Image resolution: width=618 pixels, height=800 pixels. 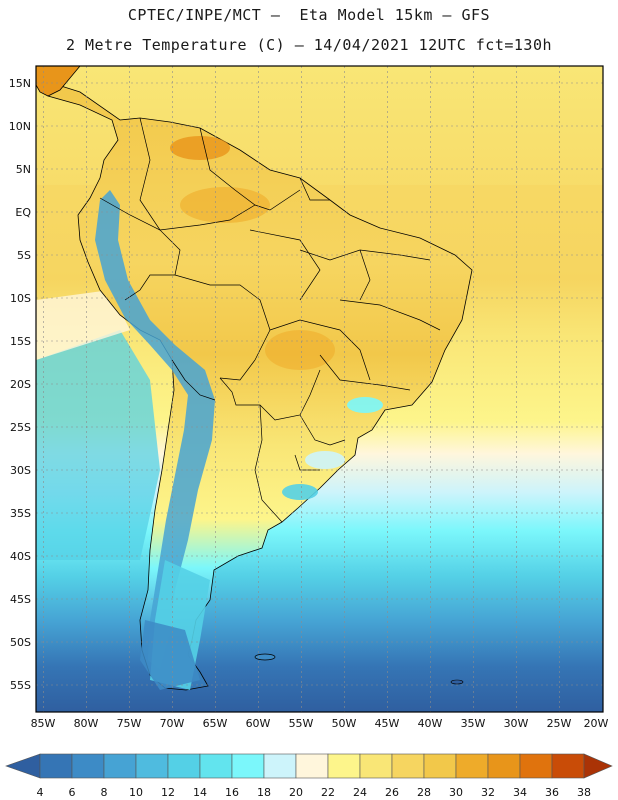 I want to click on colorbar-tick-label: 26, so click(x=392, y=792).